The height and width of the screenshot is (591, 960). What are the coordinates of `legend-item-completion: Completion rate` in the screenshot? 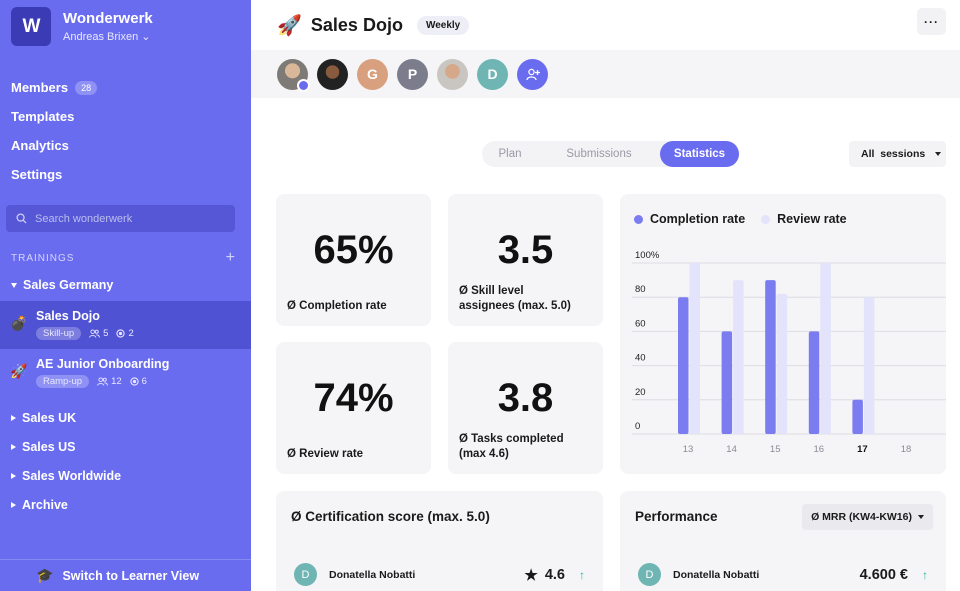 It's located at (689, 219).